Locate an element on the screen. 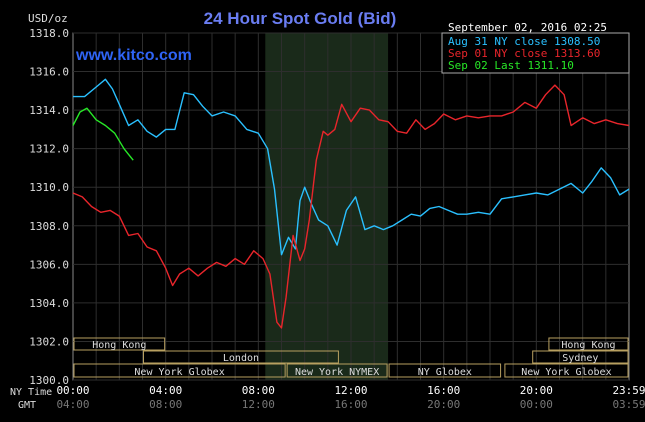  gmt-axis-label: GMT is located at coordinates (27, 405).